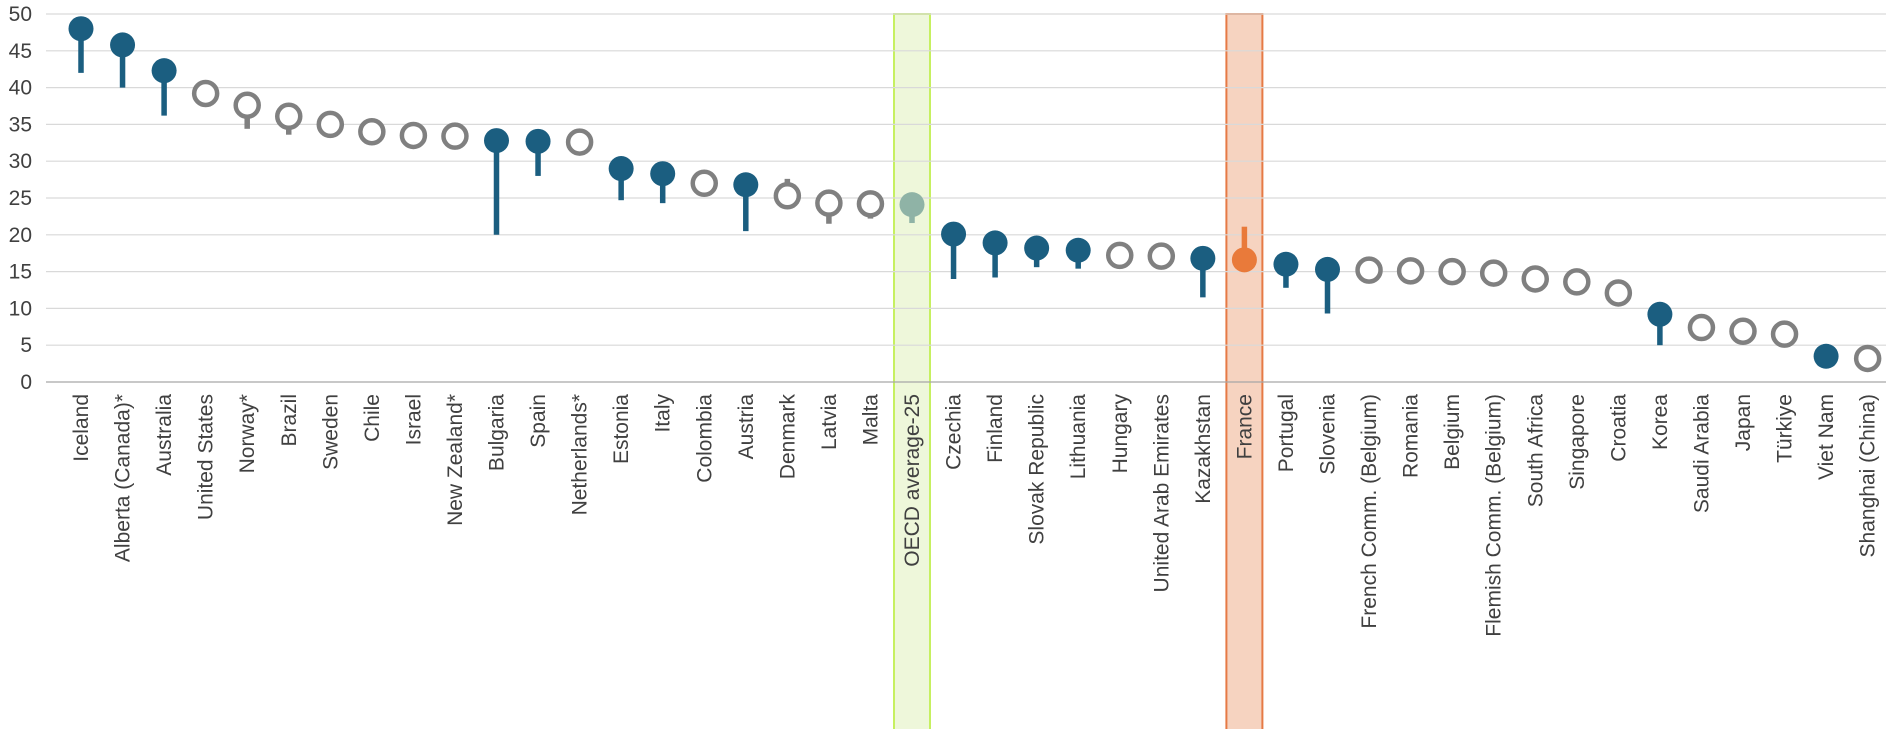 This screenshot has height=729, width=1886. What do you see at coordinates (26, 382) in the screenshot?
I see `y-tick-label-0: 0` at bounding box center [26, 382].